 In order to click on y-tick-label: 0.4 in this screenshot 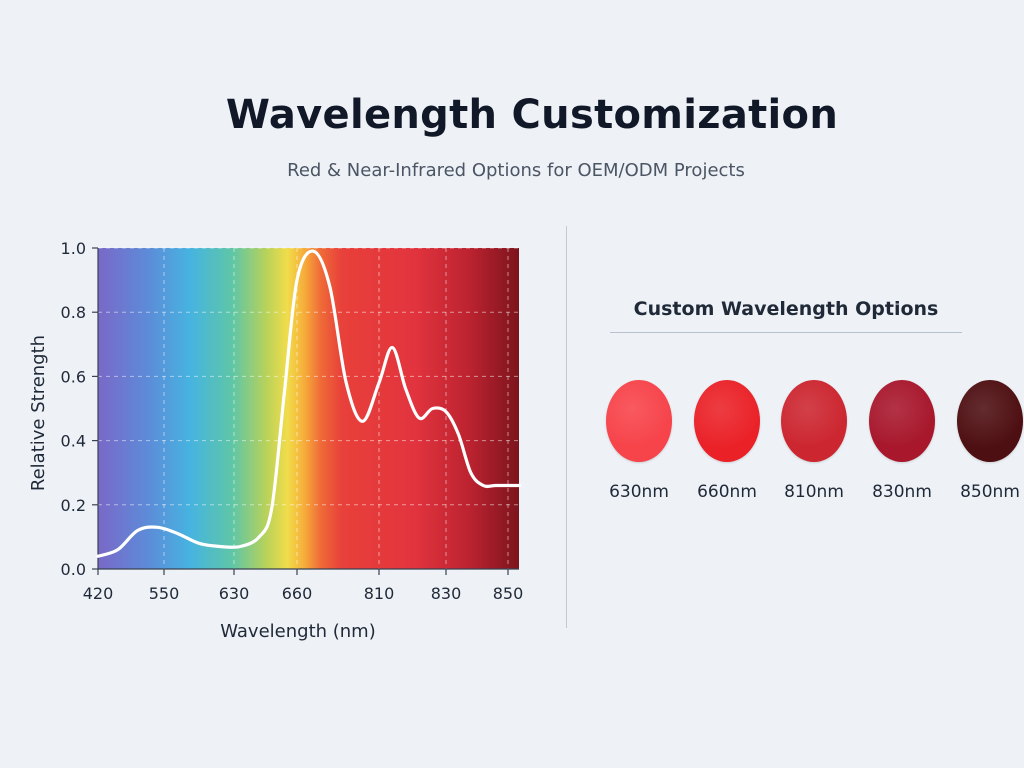, I will do `click(73, 441)`.